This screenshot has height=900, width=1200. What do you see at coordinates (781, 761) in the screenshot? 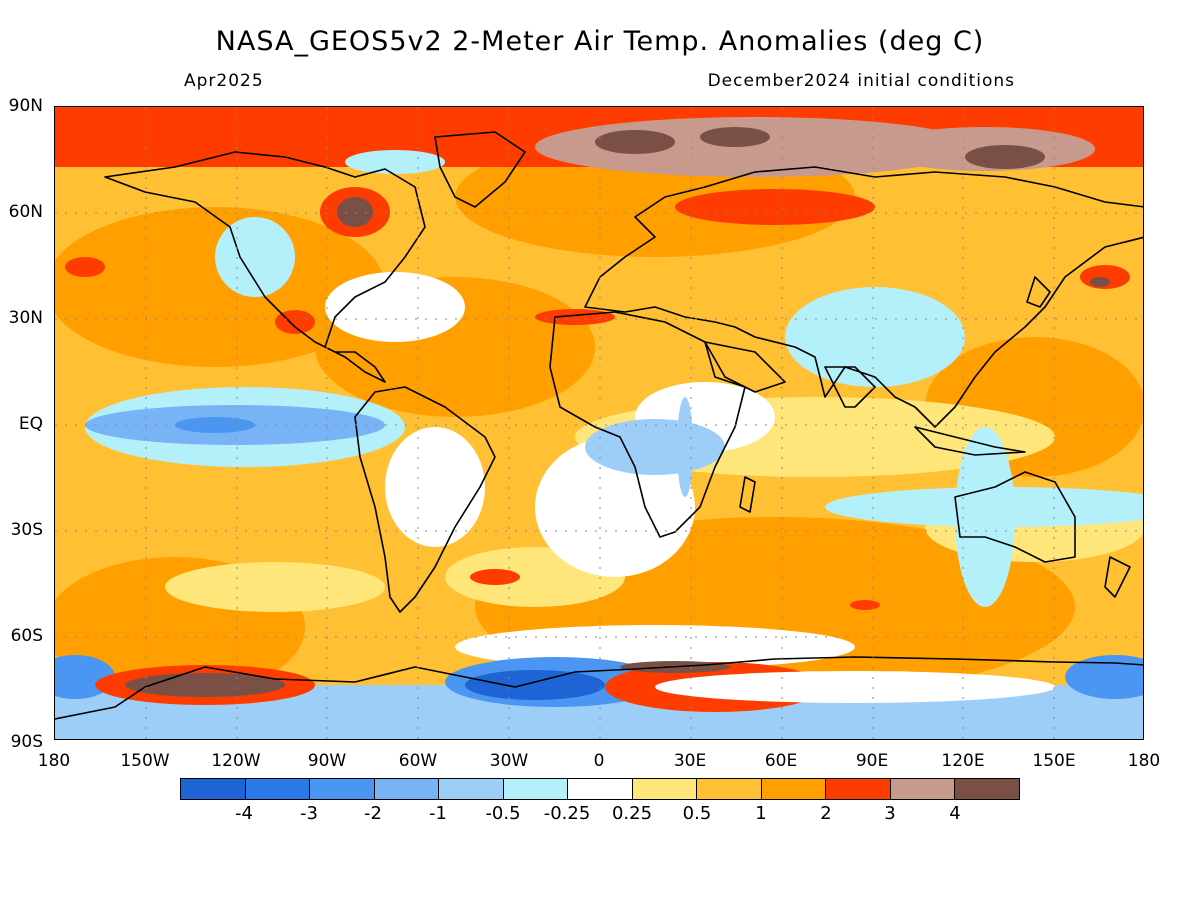
I see `lon-label-60e: 60E` at bounding box center [781, 761].